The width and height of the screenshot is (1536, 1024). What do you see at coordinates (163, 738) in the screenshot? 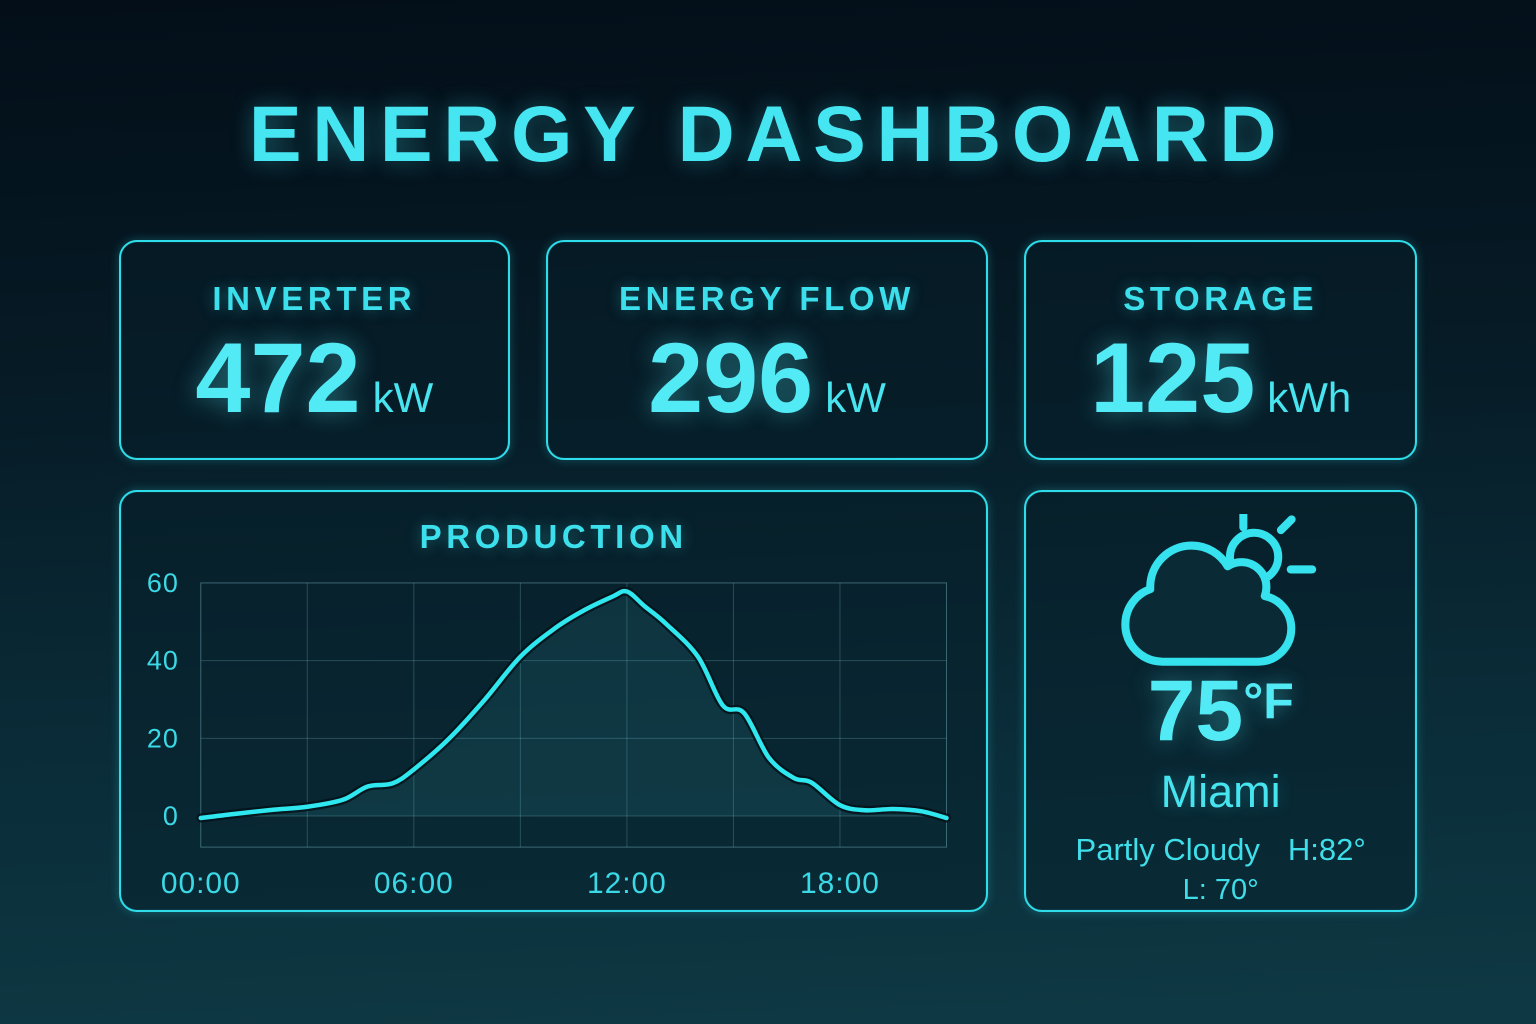
I see `svg-text: 20` at bounding box center [163, 738].